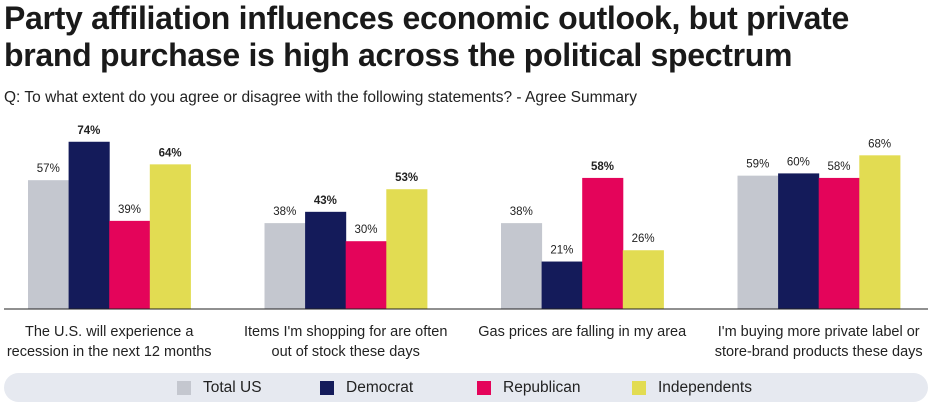  What do you see at coordinates (325, 201) in the screenshot?
I see `data-label: 43%` at bounding box center [325, 201].